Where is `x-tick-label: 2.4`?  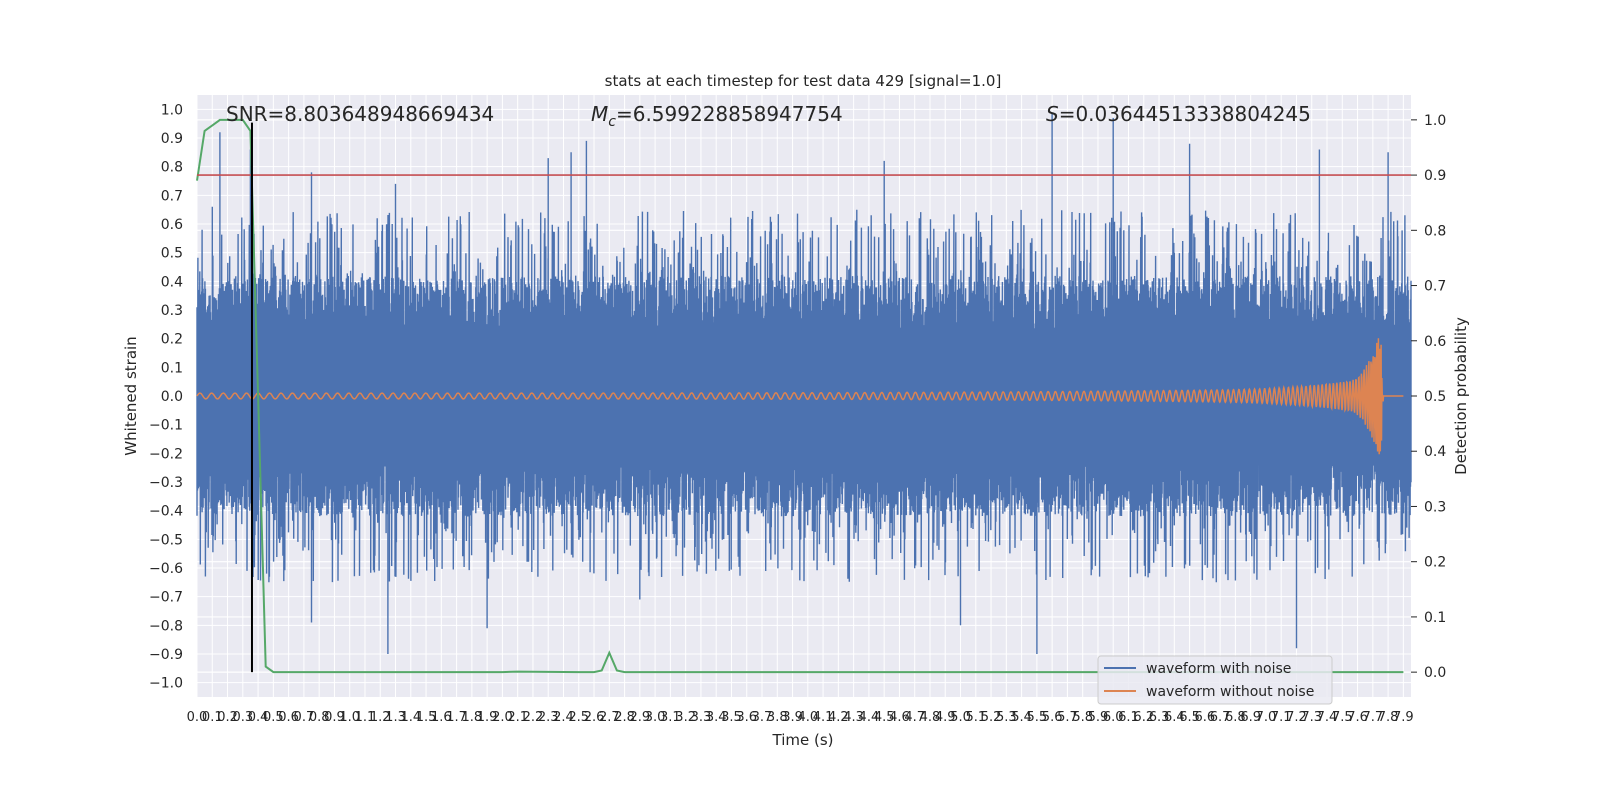 x-tick-label: 2.4 is located at coordinates (563, 717).